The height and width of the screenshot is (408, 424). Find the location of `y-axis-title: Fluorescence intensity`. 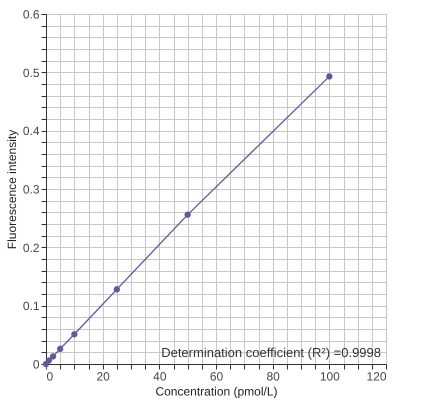

y-axis-title: Fluorescence intensity is located at coordinates (11, 190).